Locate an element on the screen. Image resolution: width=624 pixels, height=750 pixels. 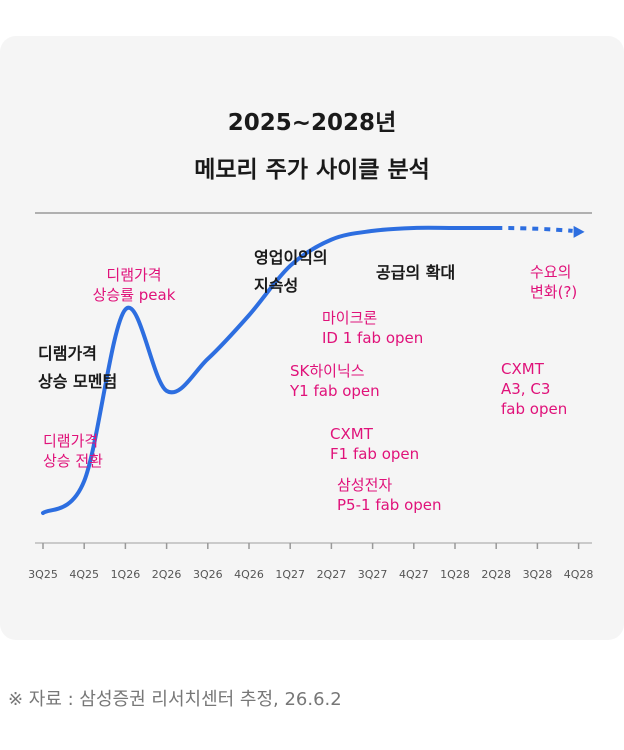
annotation-dram-peak: 디램가격 상승률 peak is located at coordinates (134, 285).